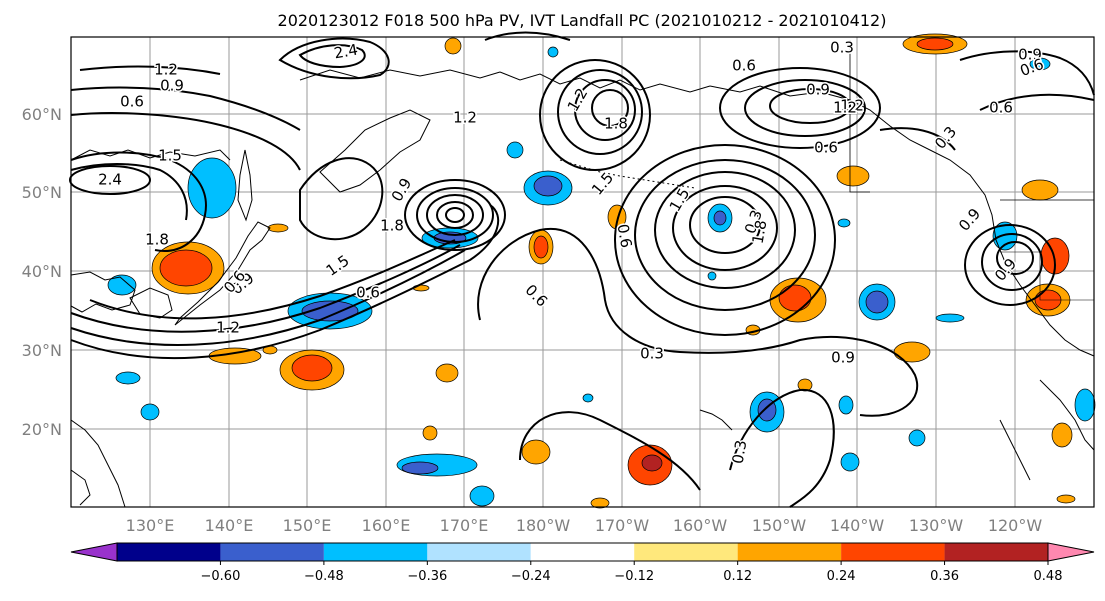  Describe the element at coordinates (222, 273) in the screenshot. I see `japan-coastline` at that location.